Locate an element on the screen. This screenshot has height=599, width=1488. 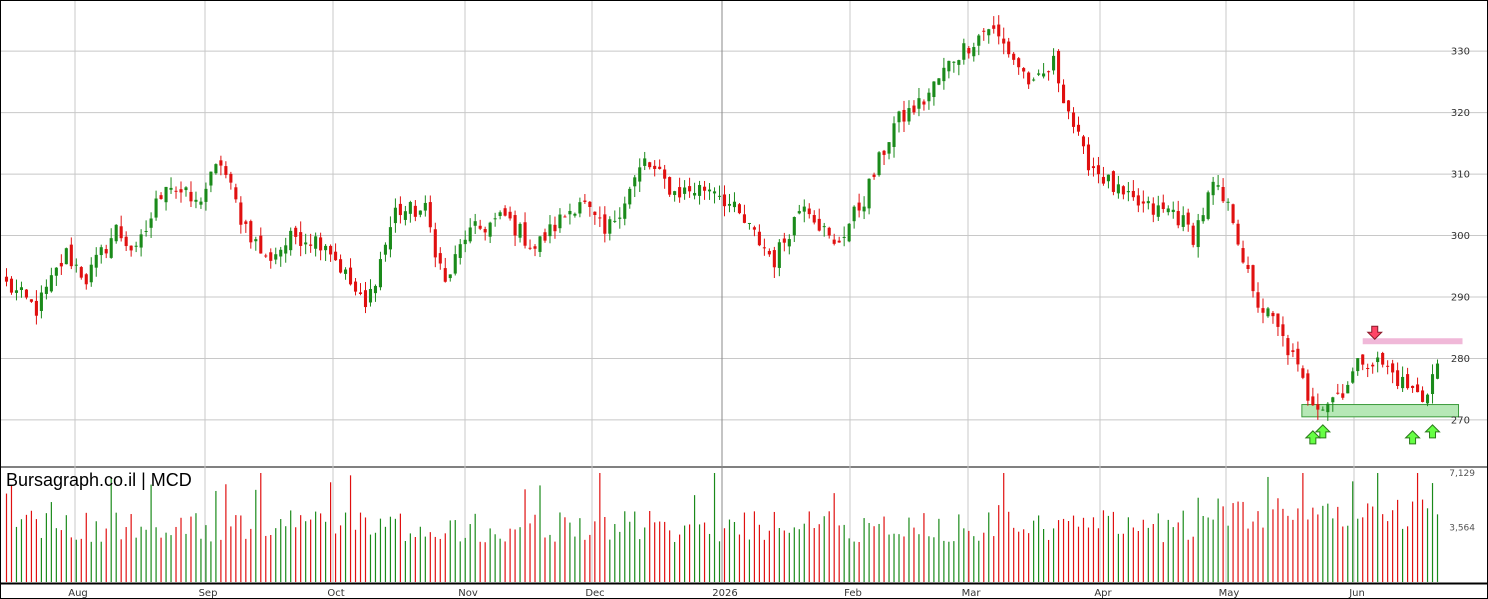
month-label: Jun is located at coordinates (1356, 593).